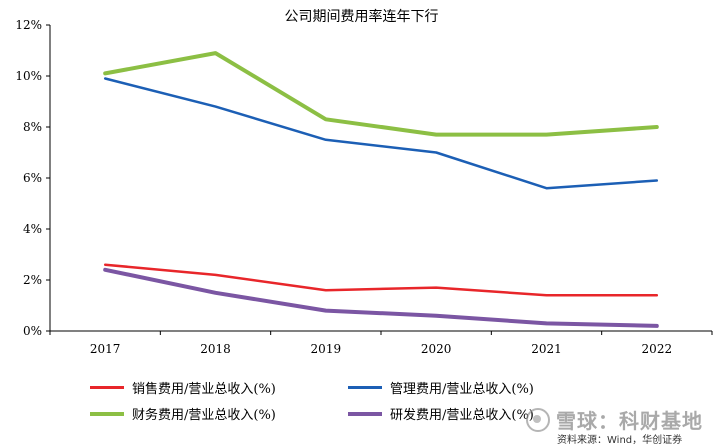 The height and width of the screenshot is (448, 723). I want to click on y-tick-label: 8%, so click(32, 127).